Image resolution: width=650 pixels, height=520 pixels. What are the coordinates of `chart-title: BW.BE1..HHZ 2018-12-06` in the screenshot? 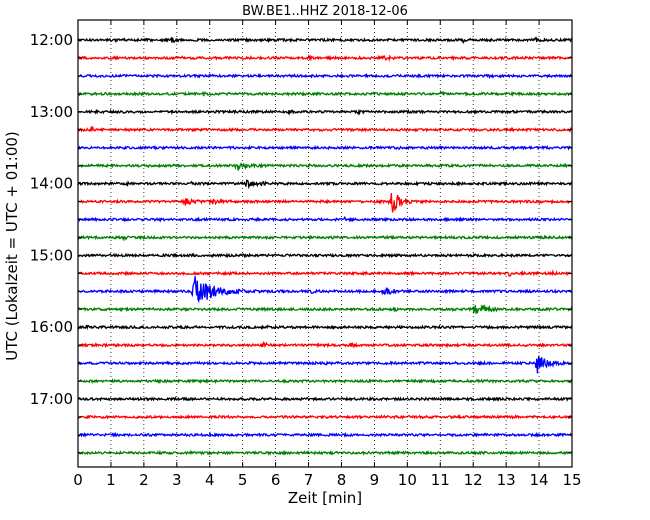 It's located at (325, 11).